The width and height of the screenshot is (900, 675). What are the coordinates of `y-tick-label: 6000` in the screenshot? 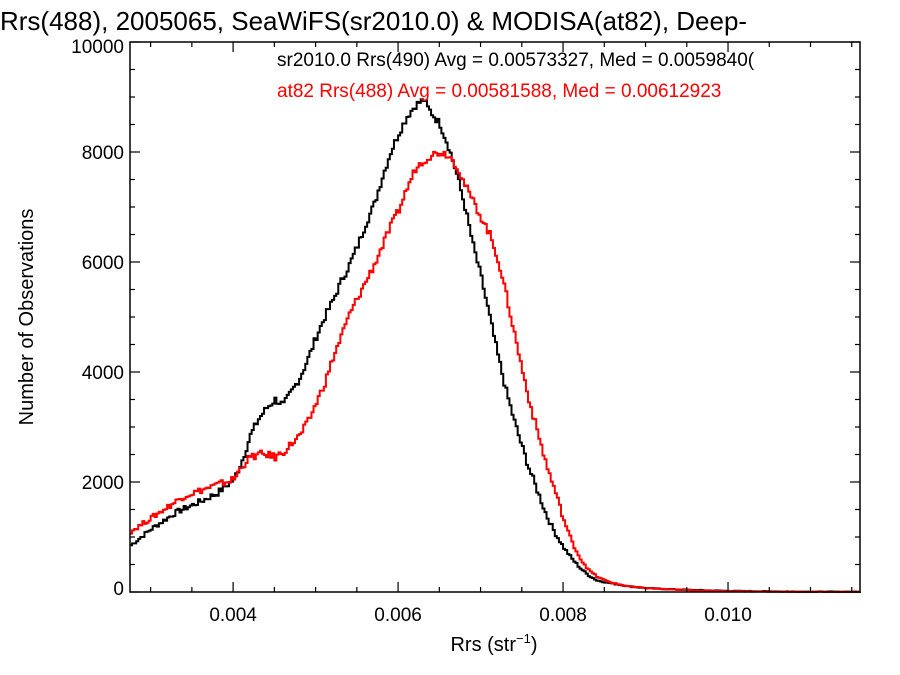 It's located at (103, 263).